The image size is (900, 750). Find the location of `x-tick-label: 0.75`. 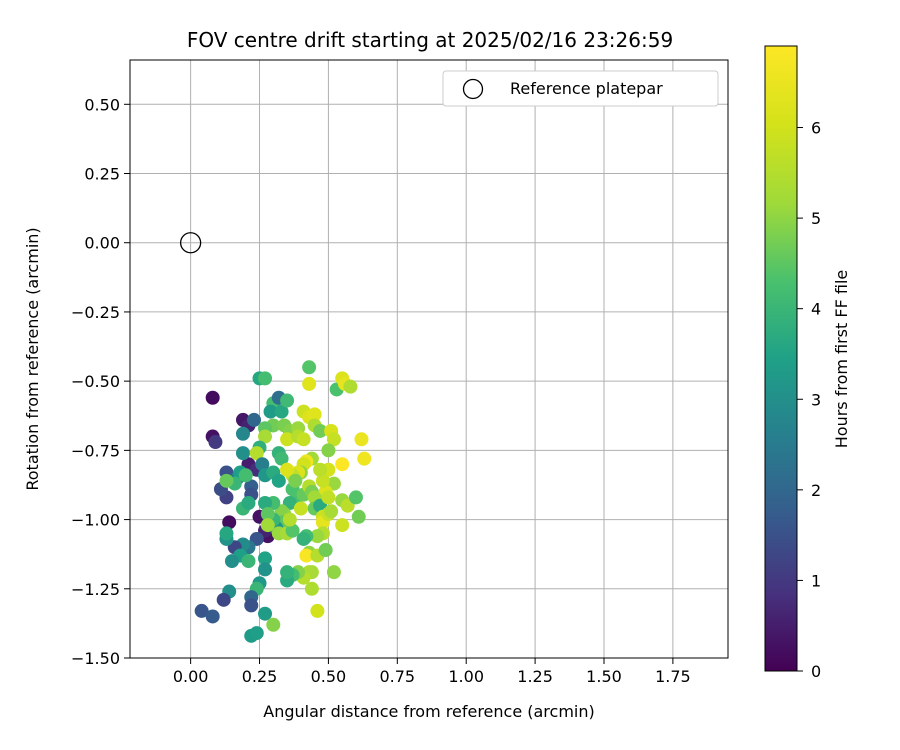

x-tick-label: 0.75 is located at coordinates (397, 676).